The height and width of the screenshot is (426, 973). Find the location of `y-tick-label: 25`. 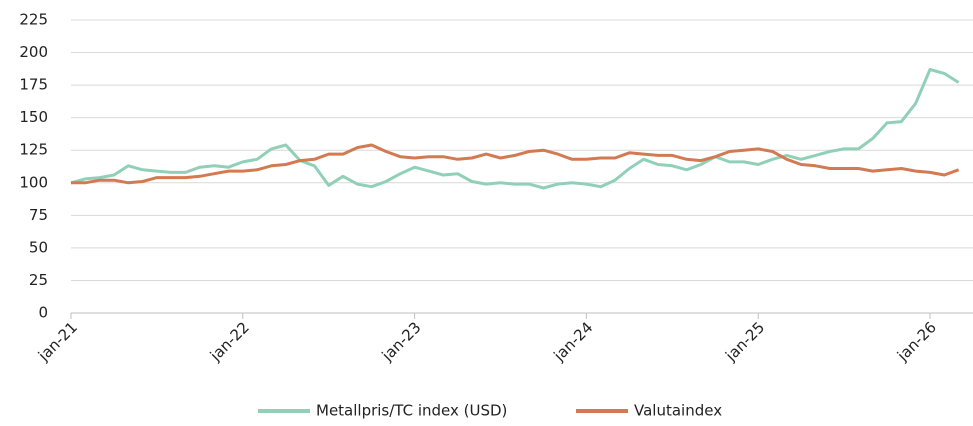

y-tick-label: 25 is located at coordinates (38, 280).